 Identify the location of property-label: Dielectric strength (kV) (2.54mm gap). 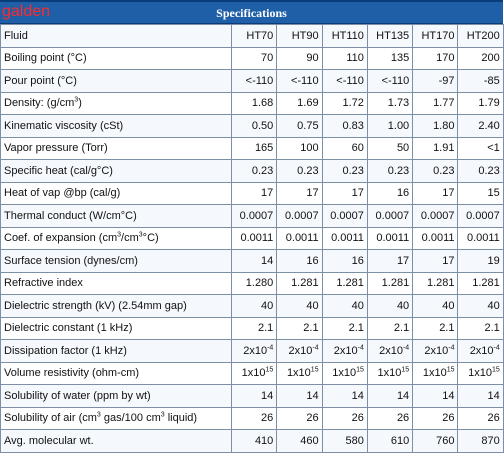
(116, 306).